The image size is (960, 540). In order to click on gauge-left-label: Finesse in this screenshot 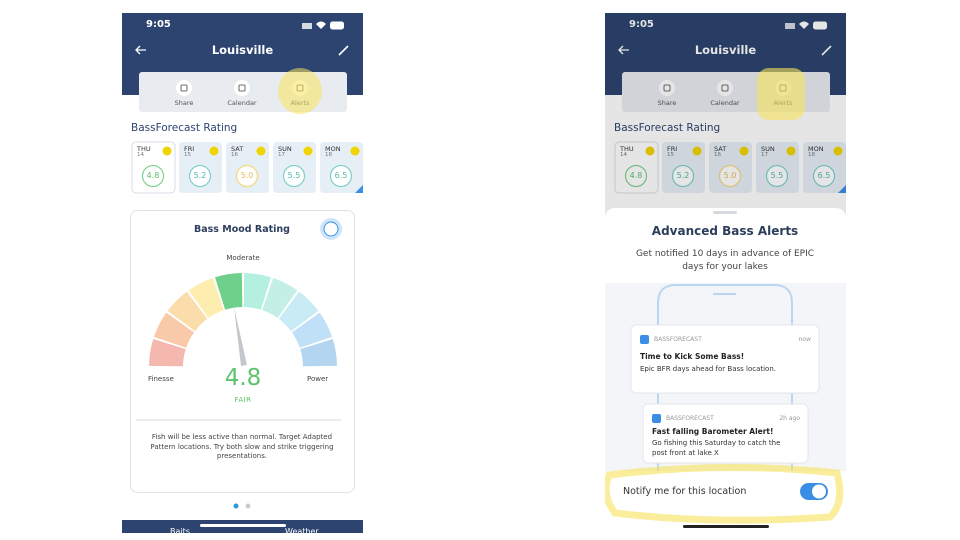, I will do `click(161, 379)`.